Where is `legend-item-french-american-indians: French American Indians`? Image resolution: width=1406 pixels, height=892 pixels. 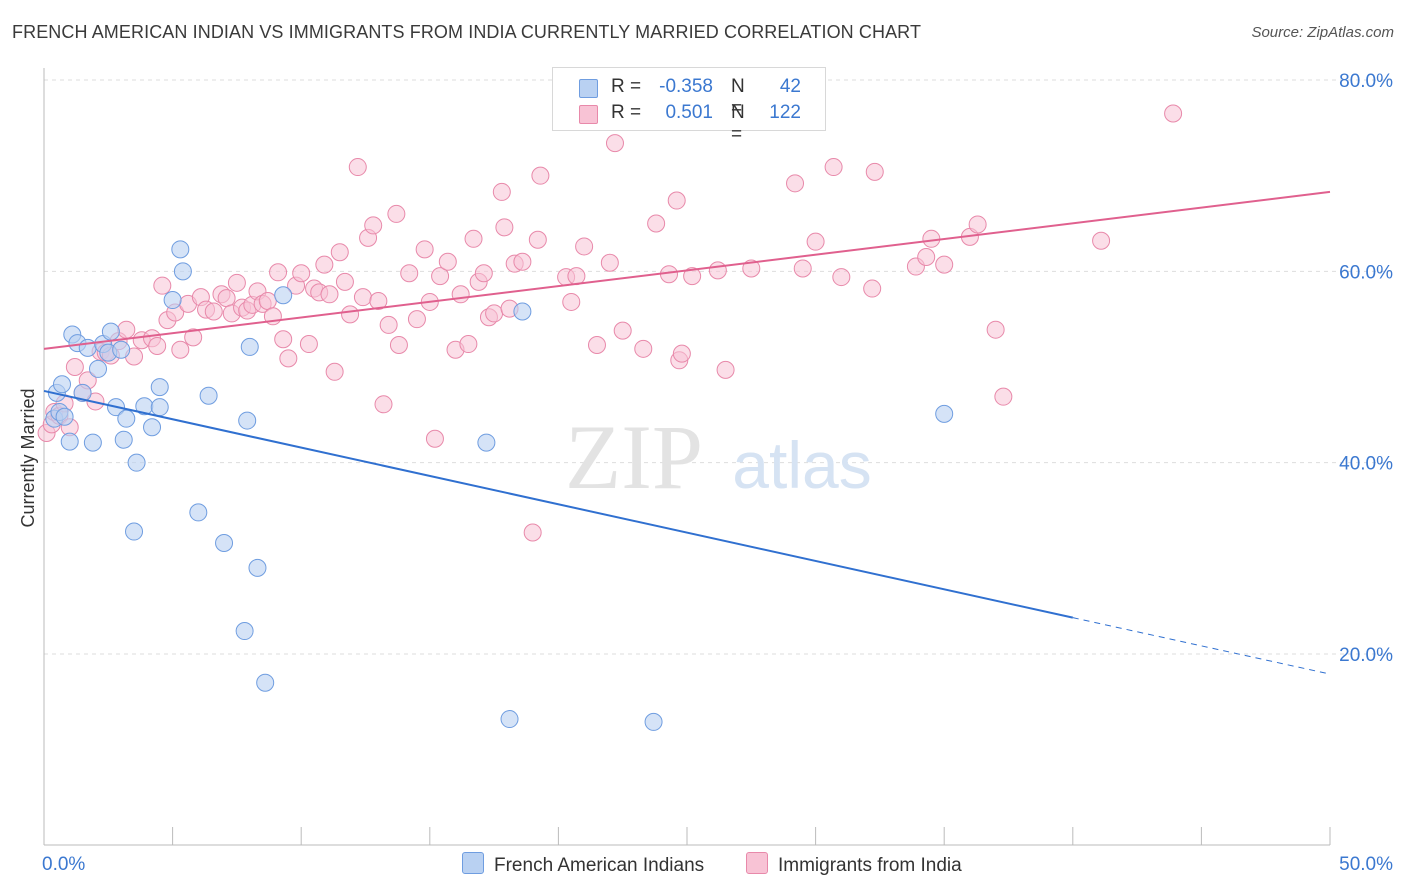
legend-item-french-american-indians: French American Indians is located at coordinates (583, 864).